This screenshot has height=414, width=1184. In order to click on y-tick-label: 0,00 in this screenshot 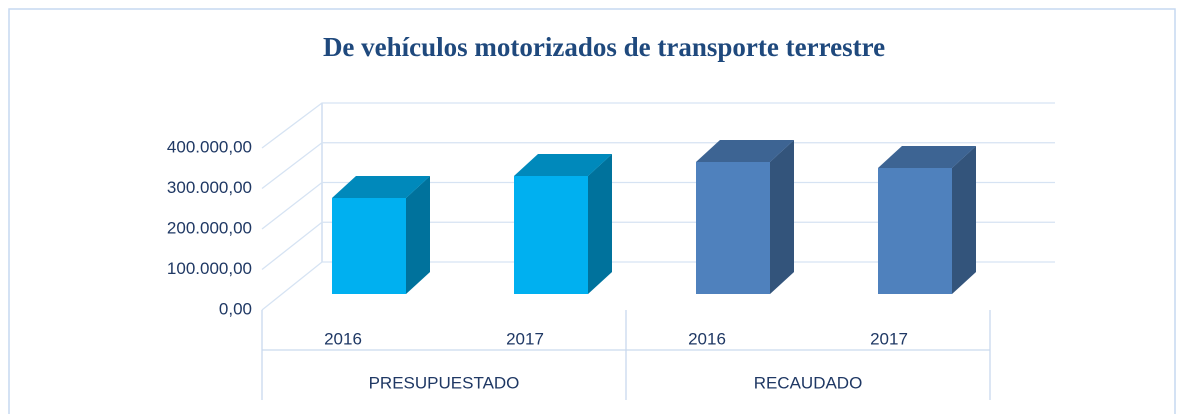, I will do `click(235, 308)`.